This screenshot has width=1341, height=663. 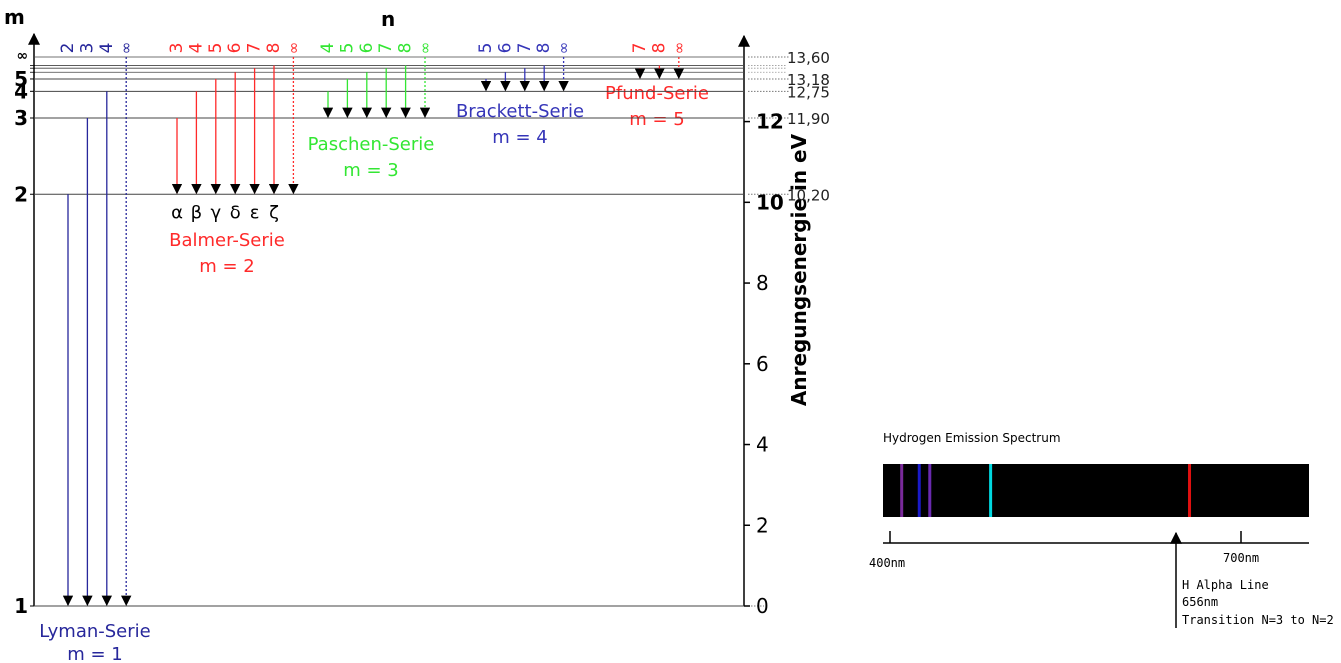 I want to click on tick-label-700: 700nm, so click(x=1241, y=558).